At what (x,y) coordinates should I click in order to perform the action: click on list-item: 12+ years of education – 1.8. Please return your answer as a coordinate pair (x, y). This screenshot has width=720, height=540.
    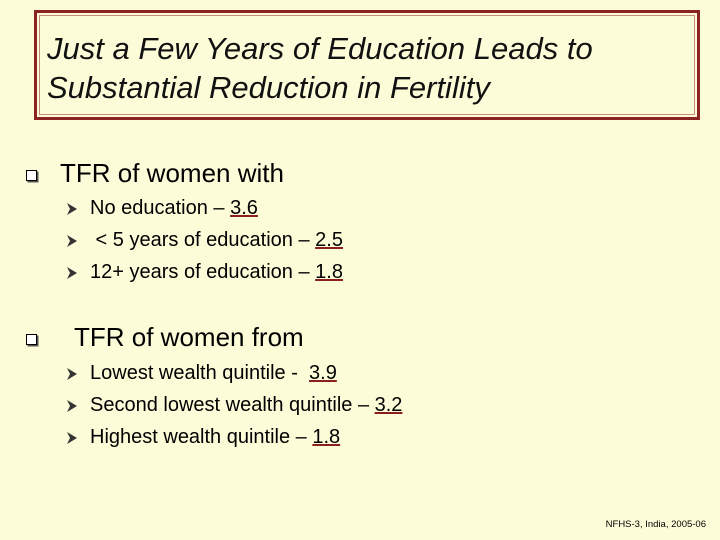
    Looking at the image, I should click on (216, 272).